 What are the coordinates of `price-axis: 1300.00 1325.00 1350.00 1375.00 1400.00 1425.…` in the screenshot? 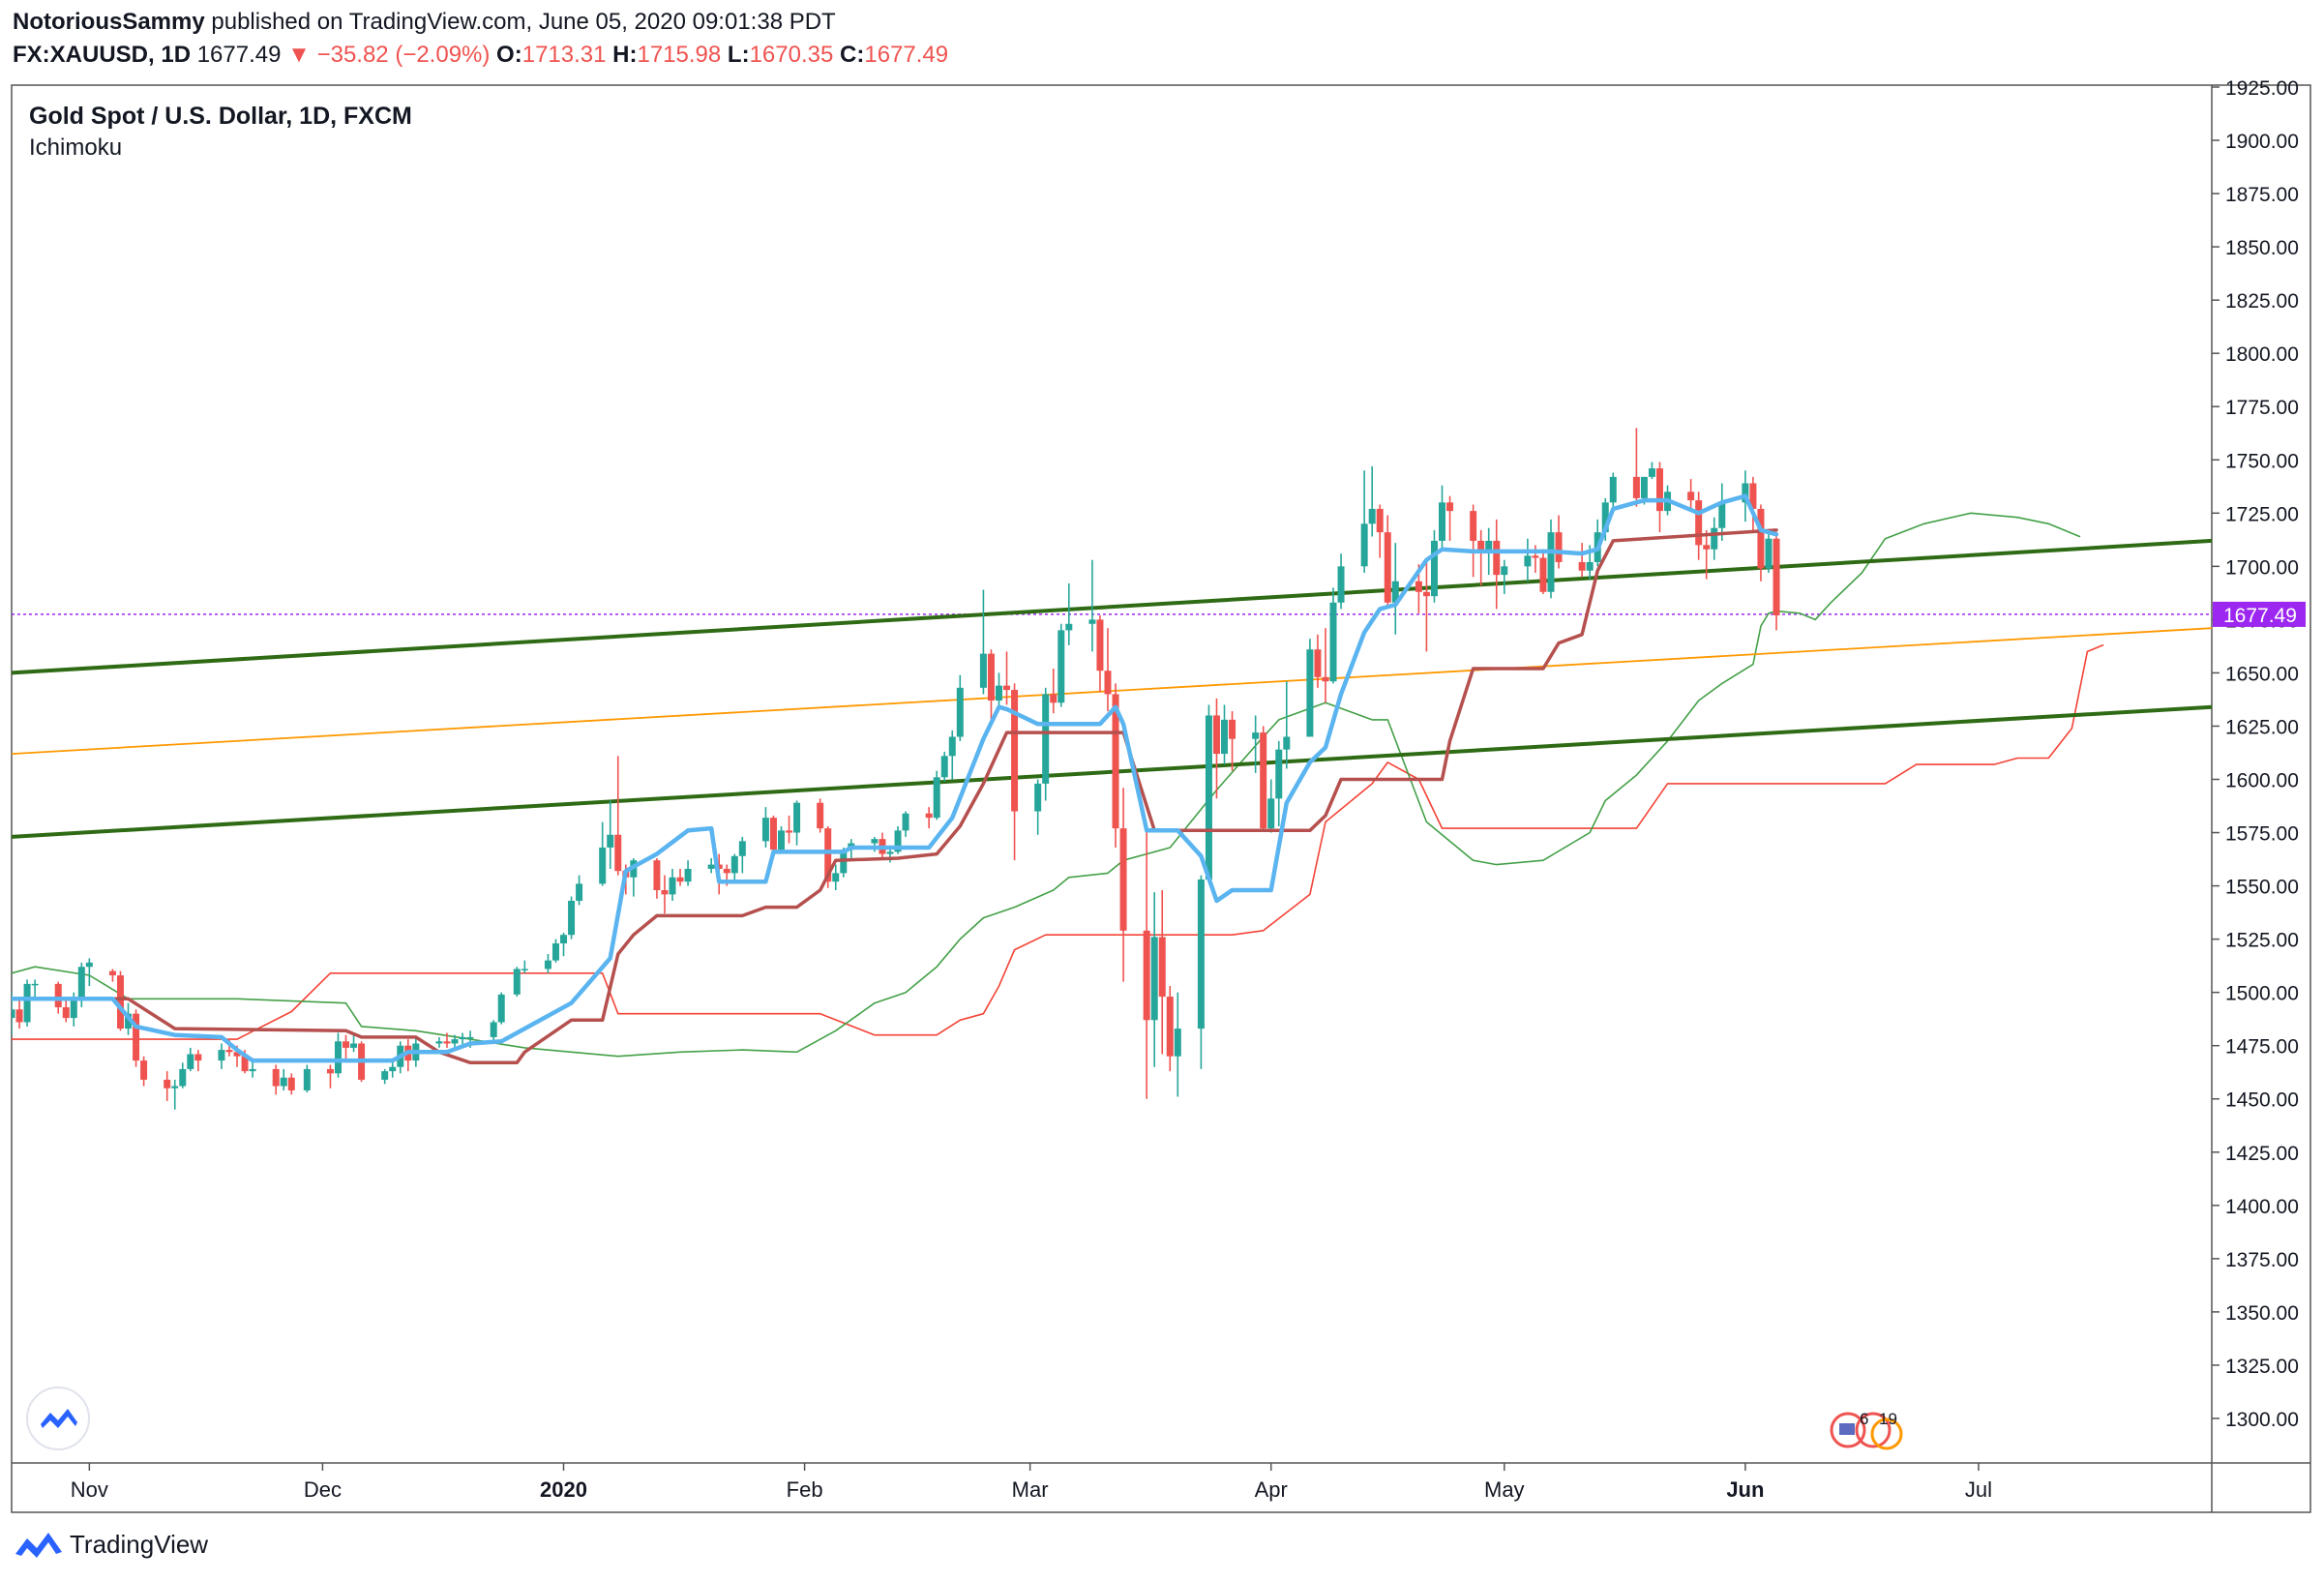 It's located at (2259, 754).